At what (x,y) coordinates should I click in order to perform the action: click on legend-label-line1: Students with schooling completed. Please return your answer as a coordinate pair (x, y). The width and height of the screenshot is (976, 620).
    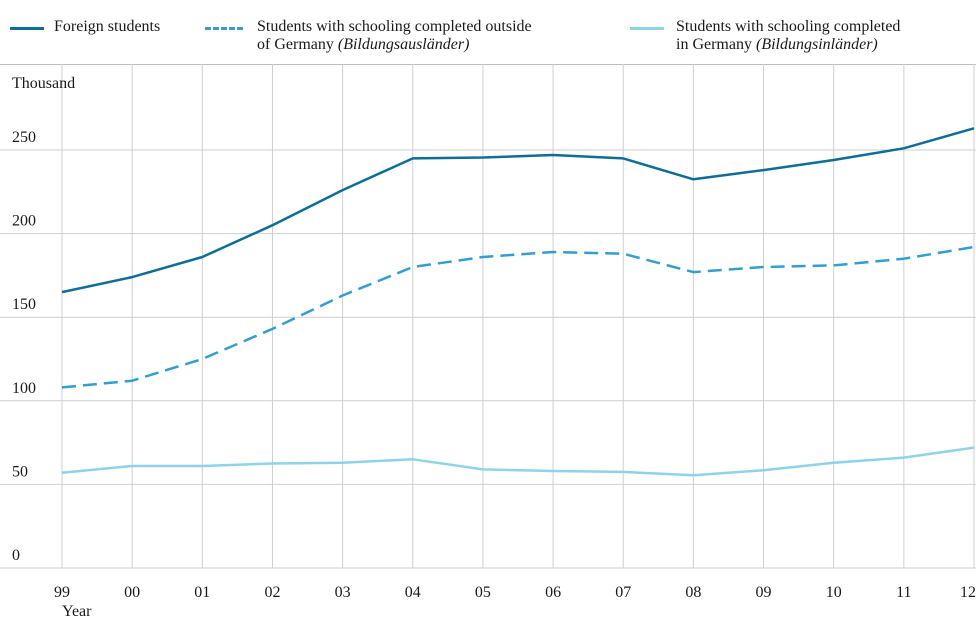
    Looking at the image, I should click on (788, 26).